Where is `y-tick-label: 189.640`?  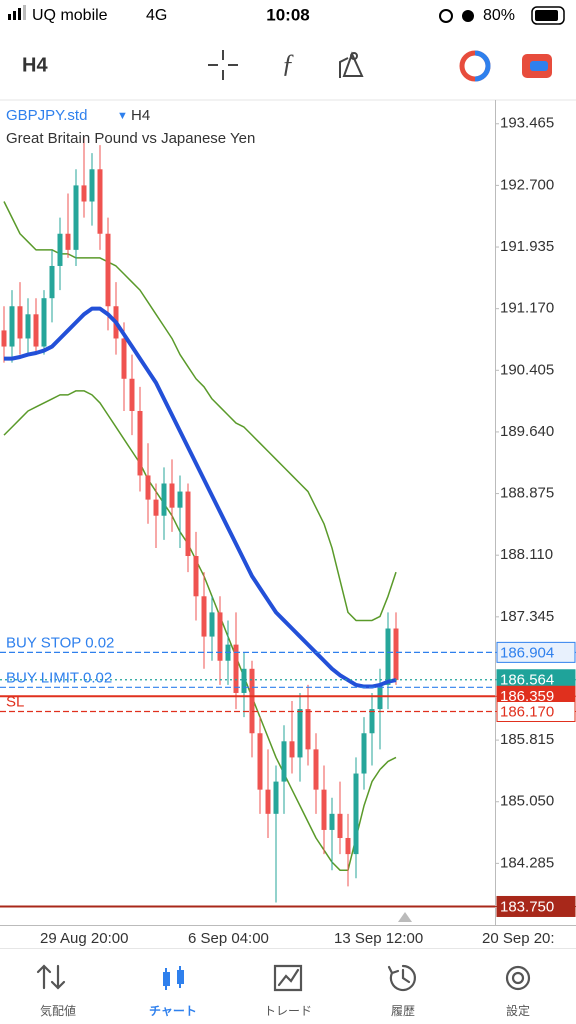 y-tick-label: 189.640 is located at coordinates (527, 431).